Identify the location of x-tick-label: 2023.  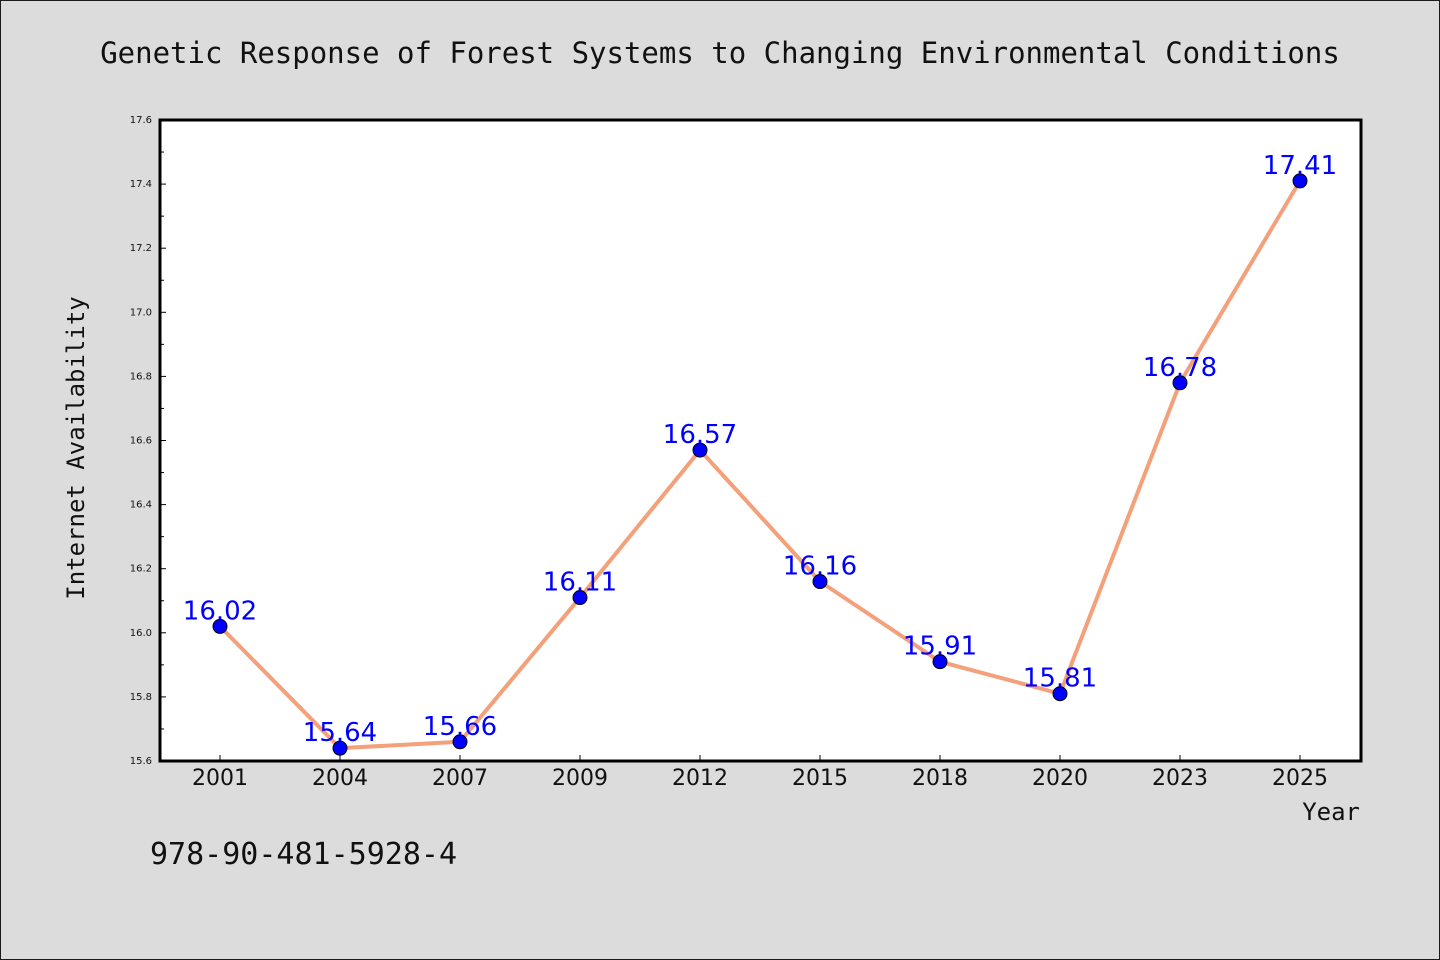
(1180, 778).